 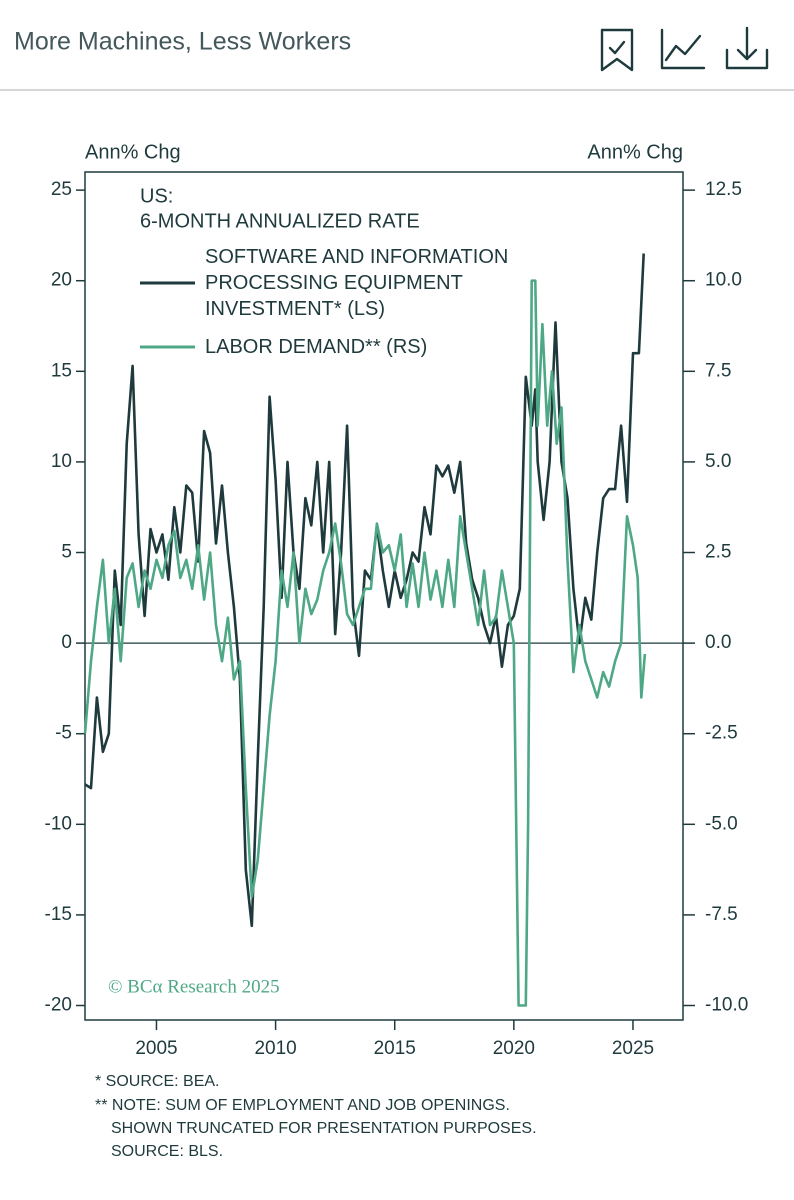 What do you see at coordinates (726, 1005) in the screenshot?
I see `y2-tick-label: -10.0` at bounding box center [726, 1005].